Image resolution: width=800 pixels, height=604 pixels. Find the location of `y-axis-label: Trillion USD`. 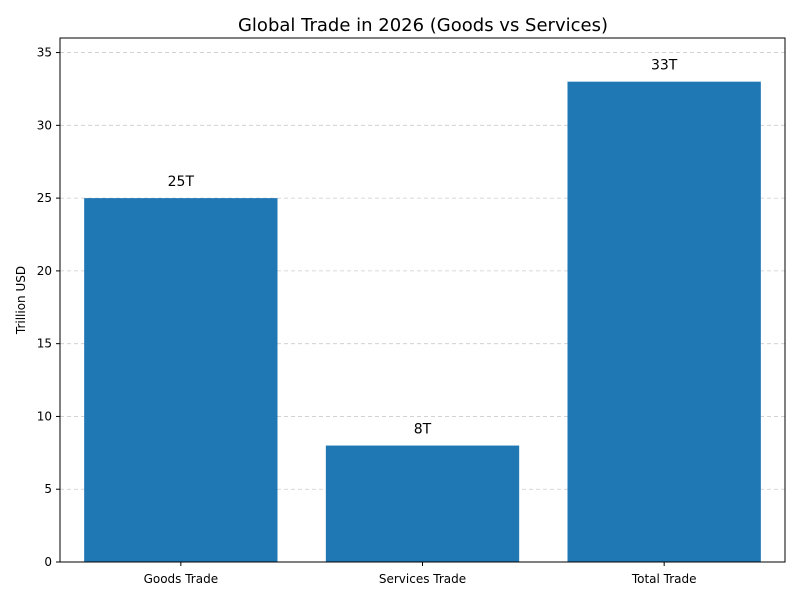

y-axis-label: Trillion USD is located at coordinates (21, 300).